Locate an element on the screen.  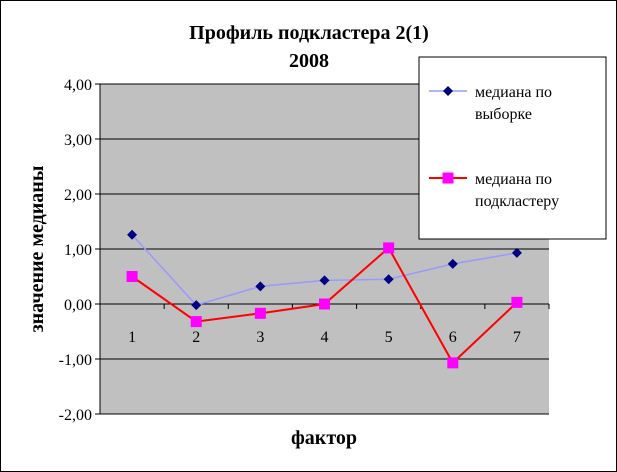
x-axis-label: фактор is located at coordinates (324, 438).